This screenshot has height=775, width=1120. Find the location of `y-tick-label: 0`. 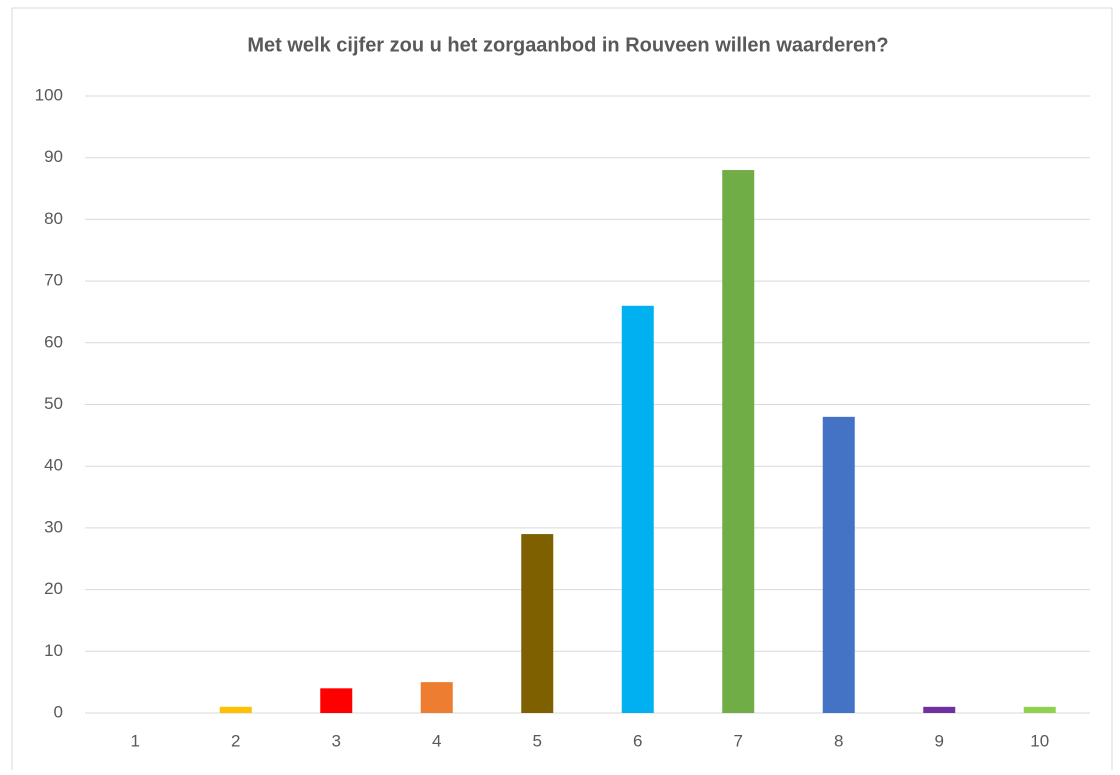

y-tick-label: 0 is located at coordinates (58, 711).